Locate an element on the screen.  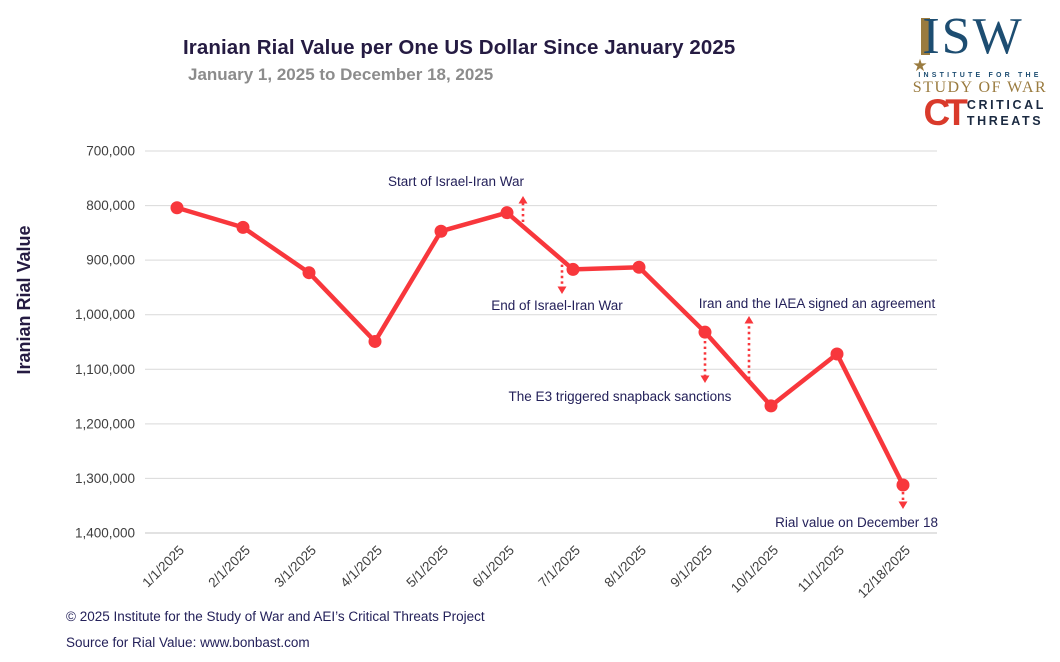
ct-name-bottom: THREATS is located at coordinates (1005, 121).